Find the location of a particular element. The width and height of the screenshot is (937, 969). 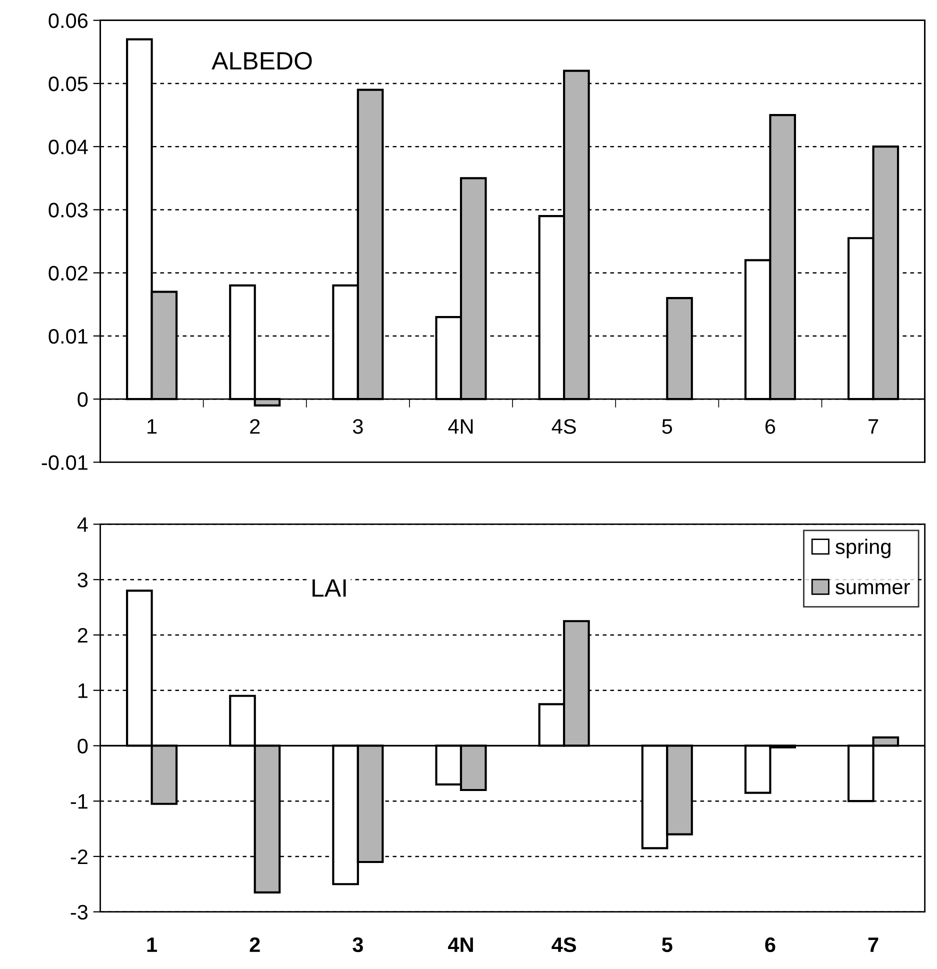

y-tick-label: 1 is located at coordinates (83, 691).